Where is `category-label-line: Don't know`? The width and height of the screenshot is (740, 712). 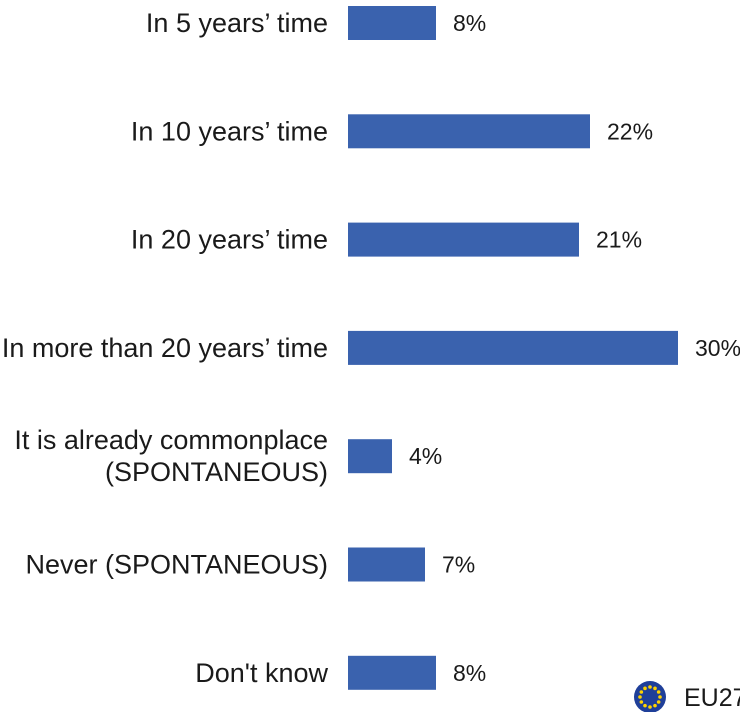 category-label-line: Don't know is located at coordinates (261, 673).